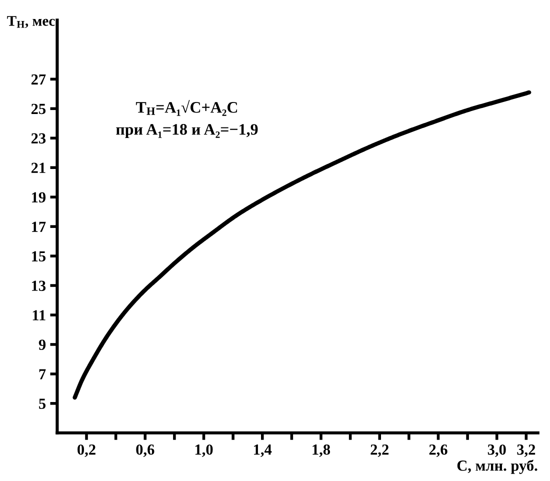  Describe the element at coordinates (204, 450) in the screenshot. I see `x-tick-label: 1,0` at that location.